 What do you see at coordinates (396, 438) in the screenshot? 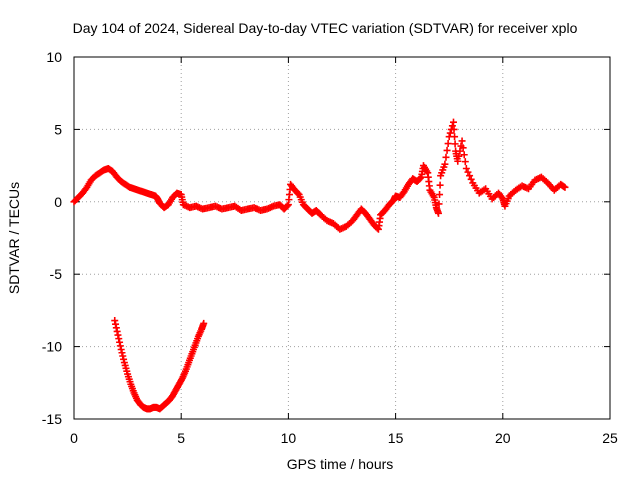
I see `x-tick-label: 15` at bounding box center [396, 438].